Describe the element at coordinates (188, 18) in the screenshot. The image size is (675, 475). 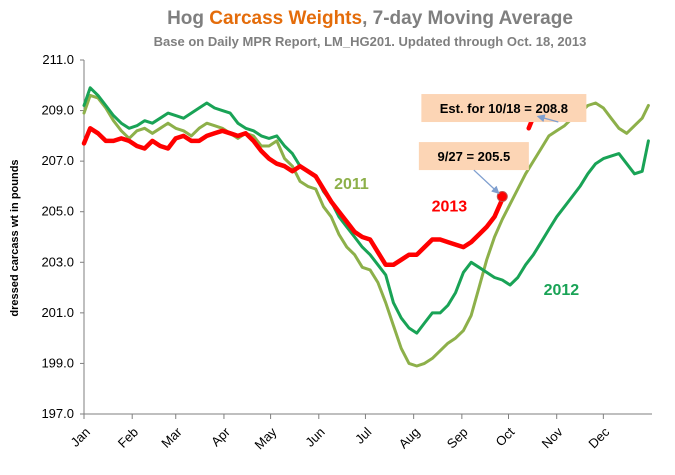
I see `chart-title-part-1: Hog` at that location.